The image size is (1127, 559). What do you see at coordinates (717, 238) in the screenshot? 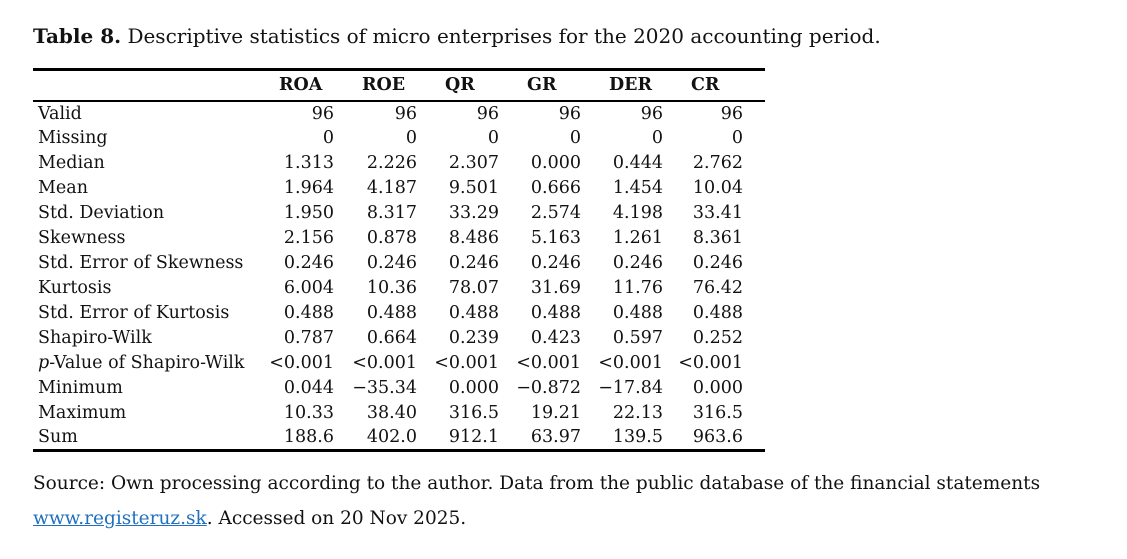
I see `cell-value: 8.361` at bounding box center [717, 238].